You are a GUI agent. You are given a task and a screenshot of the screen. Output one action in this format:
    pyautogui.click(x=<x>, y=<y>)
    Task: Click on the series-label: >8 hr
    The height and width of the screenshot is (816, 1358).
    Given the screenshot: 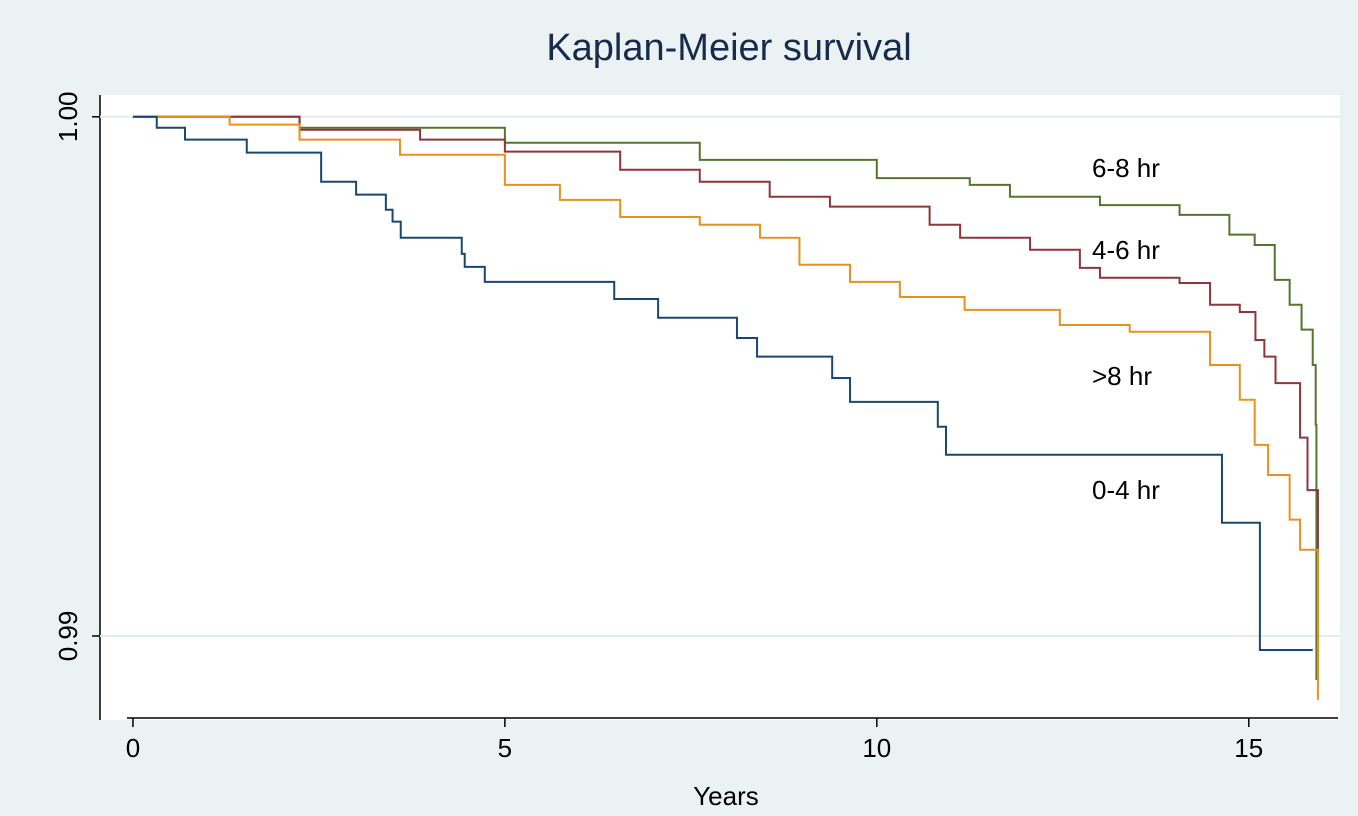 What is the action you would take?
    pyautogui.click(x=1122, y=376)
    